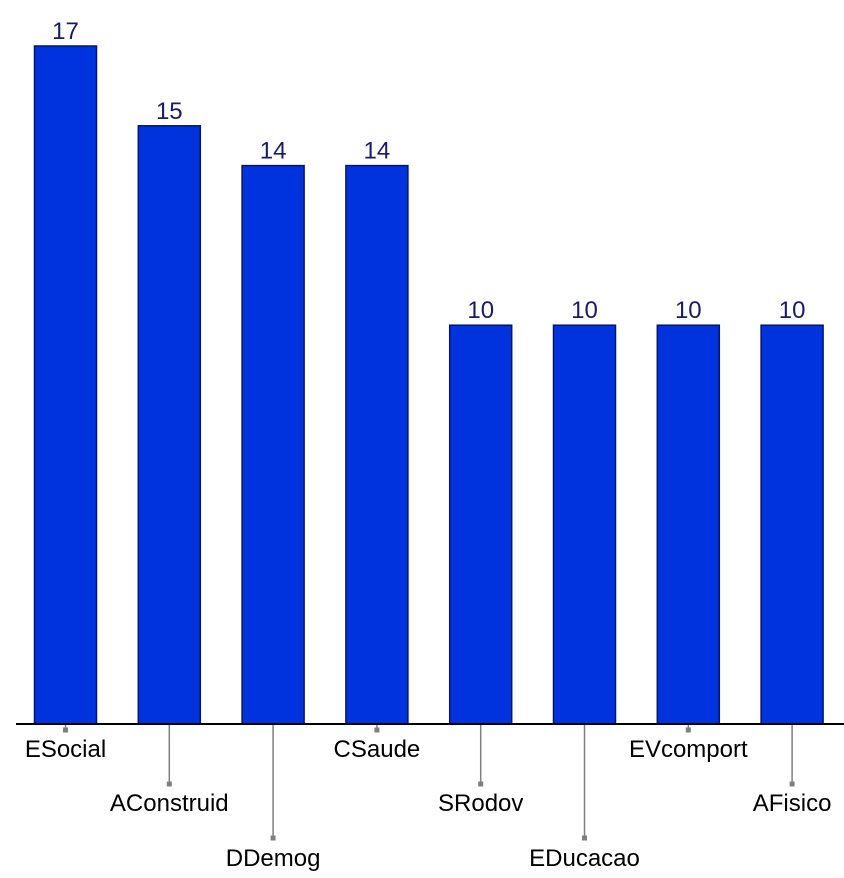  What do you see at coordinates (480, 310) in the screenshot?
I see `value-label-SRodov: 10` at bounding box center [480, 310].